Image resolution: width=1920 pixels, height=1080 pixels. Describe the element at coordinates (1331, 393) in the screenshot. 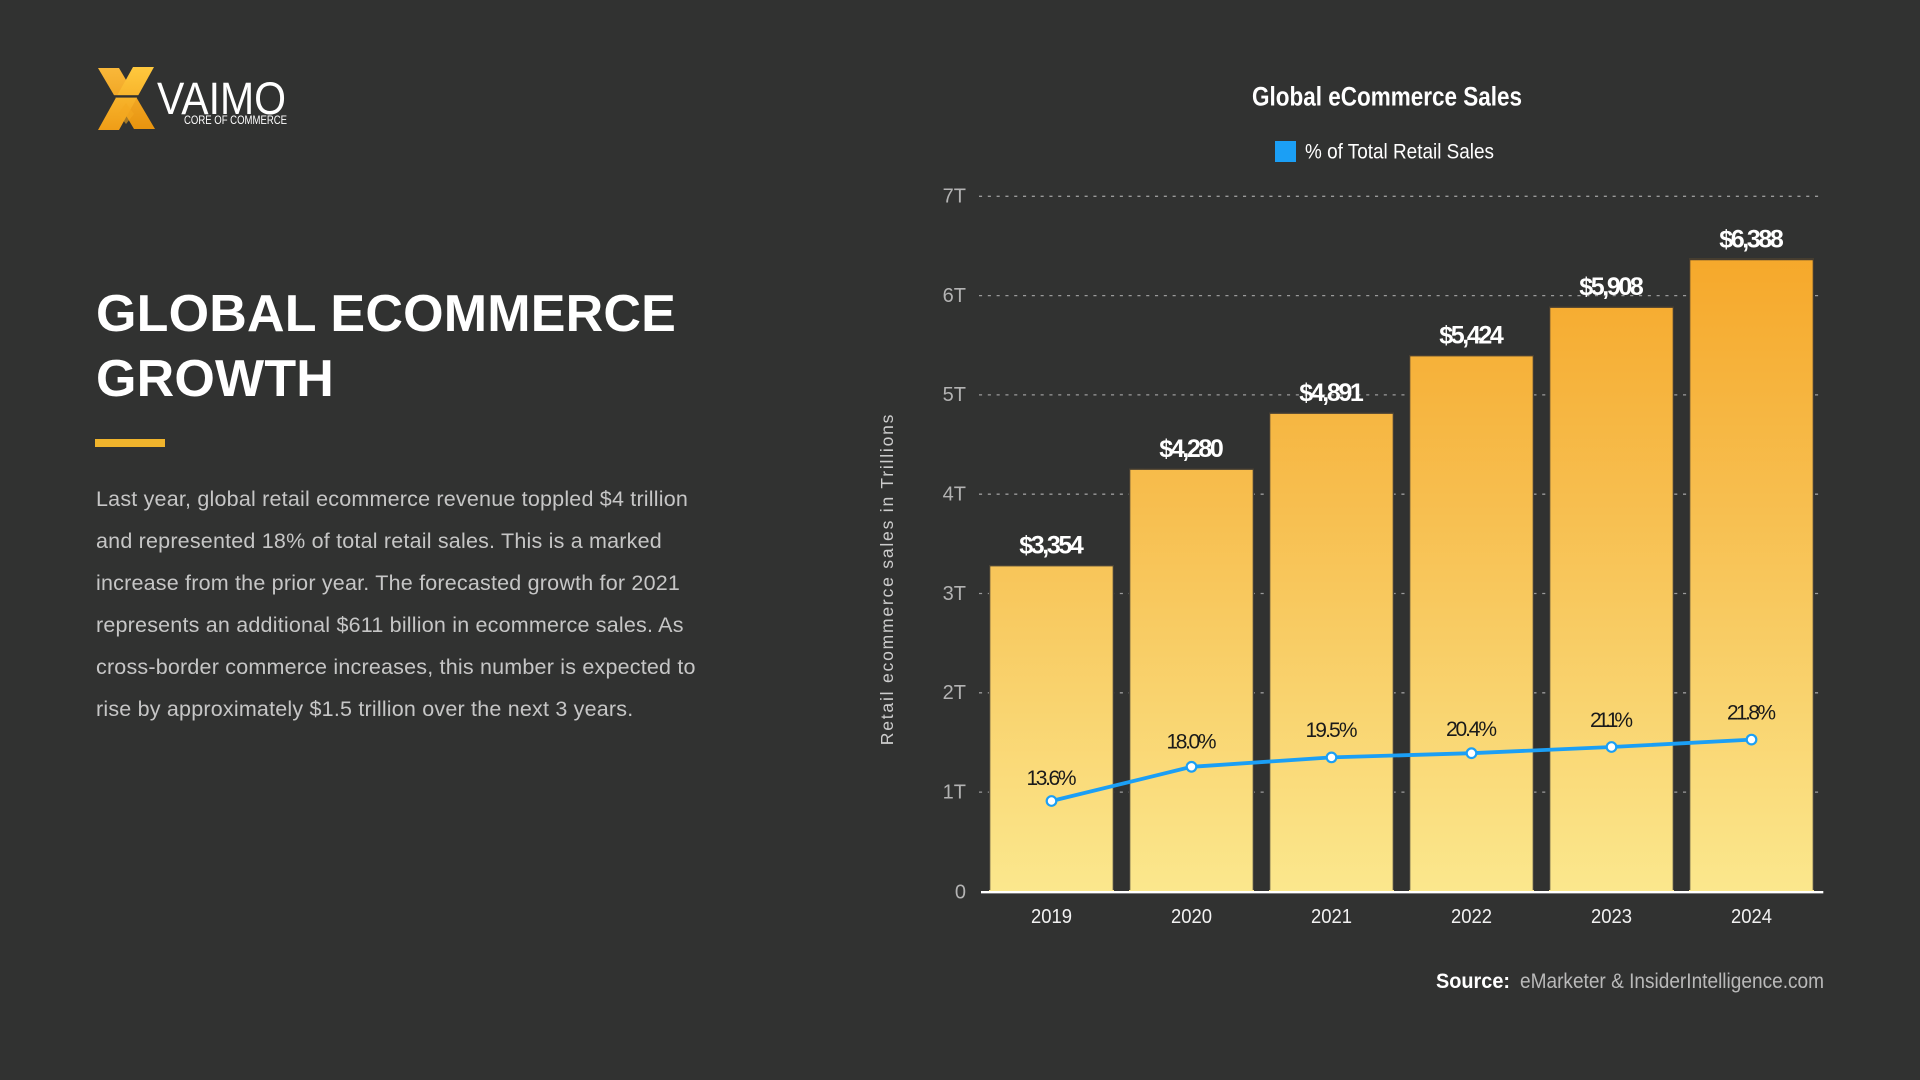

I see `svg-text: $4,891` at that location.